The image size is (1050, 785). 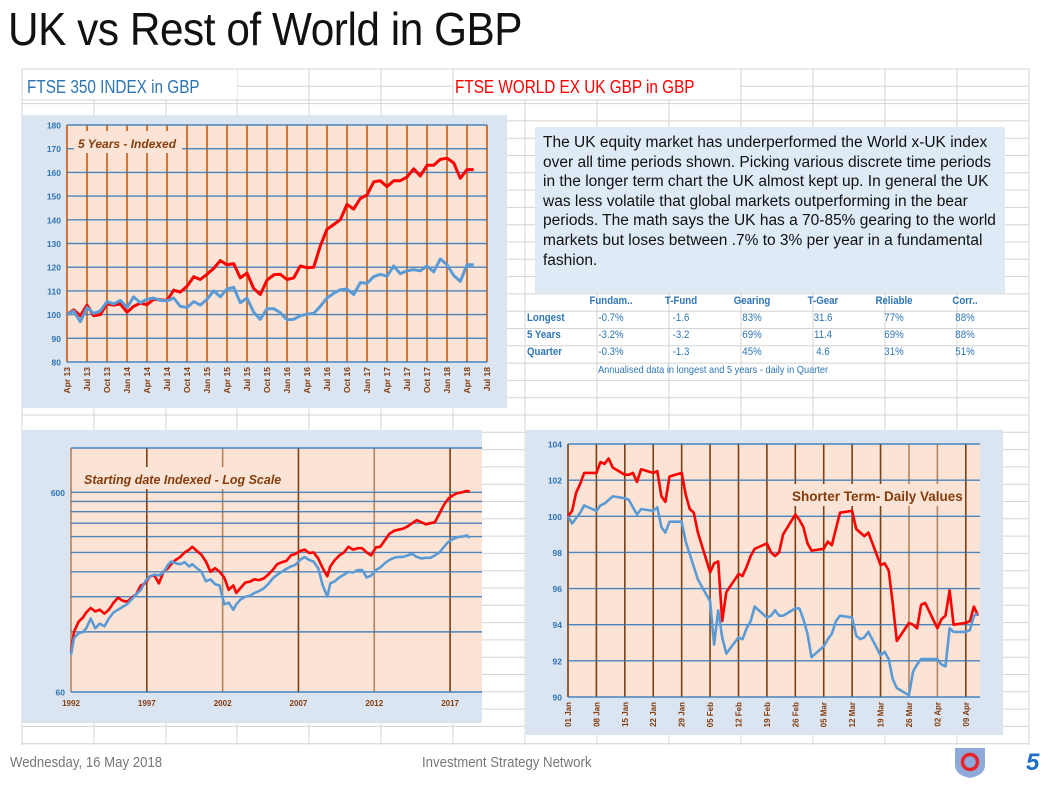 What do you see at coordinates (682, 714) in the screenshot?
I see `x-tick-label: 29 Jan` at bounding box center [682, 714].